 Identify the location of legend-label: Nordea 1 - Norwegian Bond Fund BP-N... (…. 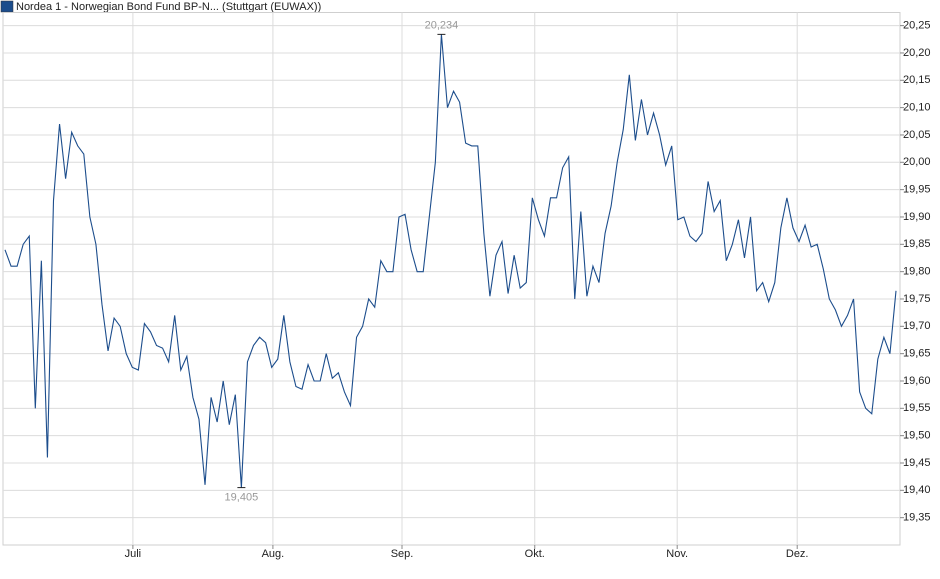
(168, 7).